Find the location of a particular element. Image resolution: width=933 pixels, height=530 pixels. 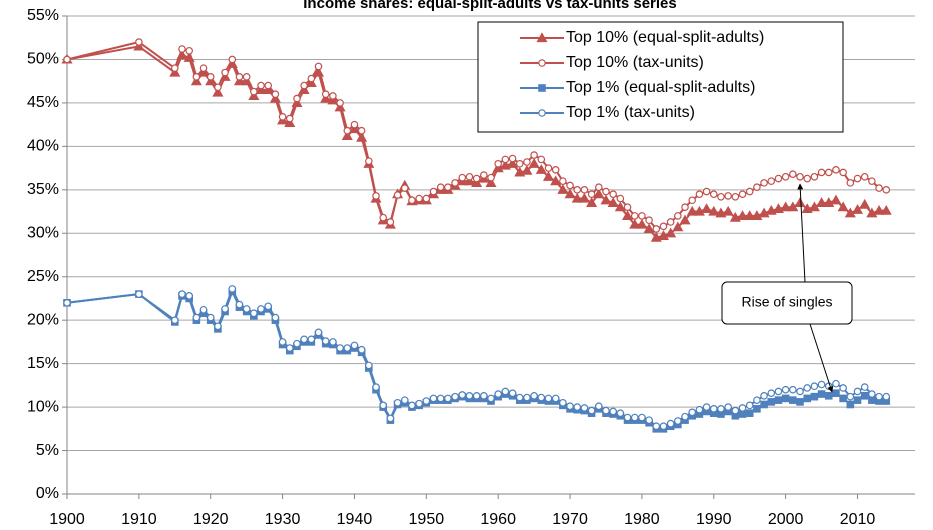

annotation: Rise of singles is located at coordinates (787, 288).